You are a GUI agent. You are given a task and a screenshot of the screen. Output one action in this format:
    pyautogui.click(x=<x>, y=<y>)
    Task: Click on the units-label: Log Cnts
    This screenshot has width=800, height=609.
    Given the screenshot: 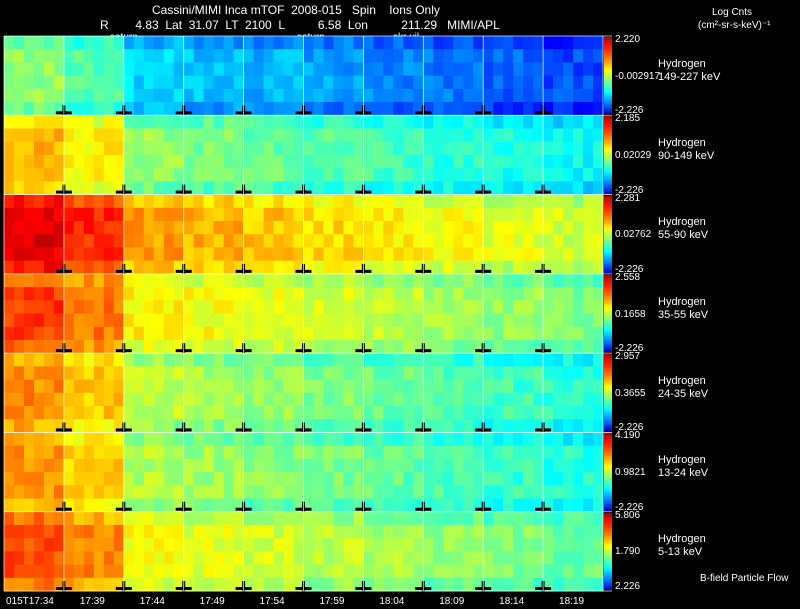 What is the action you would take?
    pyautogui.click(x=732, y=12)
    